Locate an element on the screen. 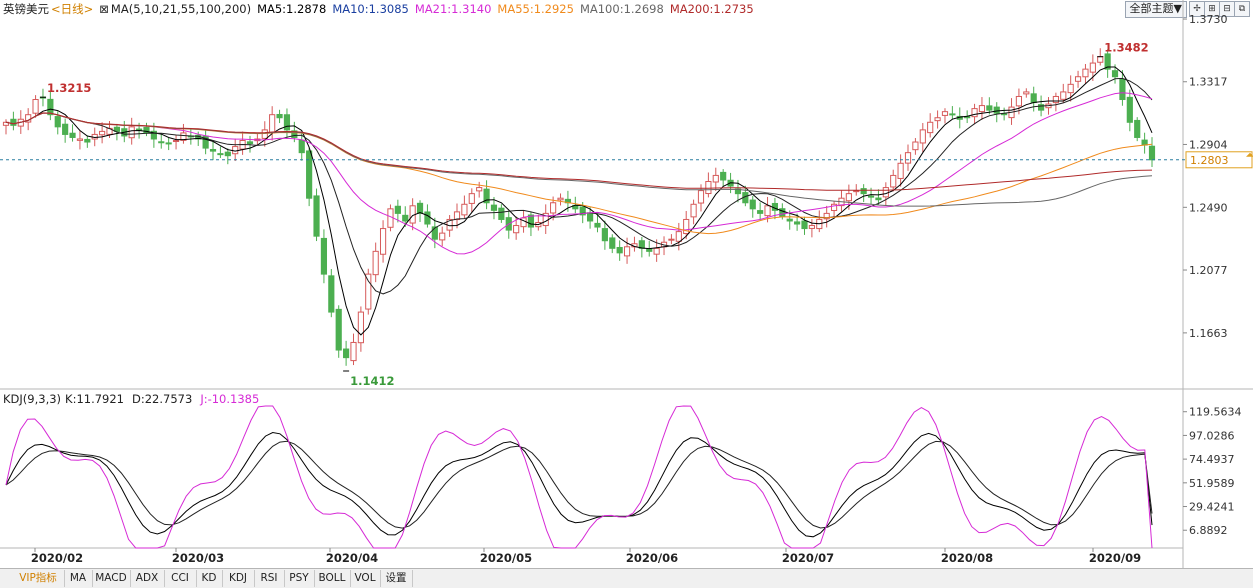 This screenshot has width=1253, height=588. theme-dropdown: 全部主题▼ is located at coordinates (1155, 9).